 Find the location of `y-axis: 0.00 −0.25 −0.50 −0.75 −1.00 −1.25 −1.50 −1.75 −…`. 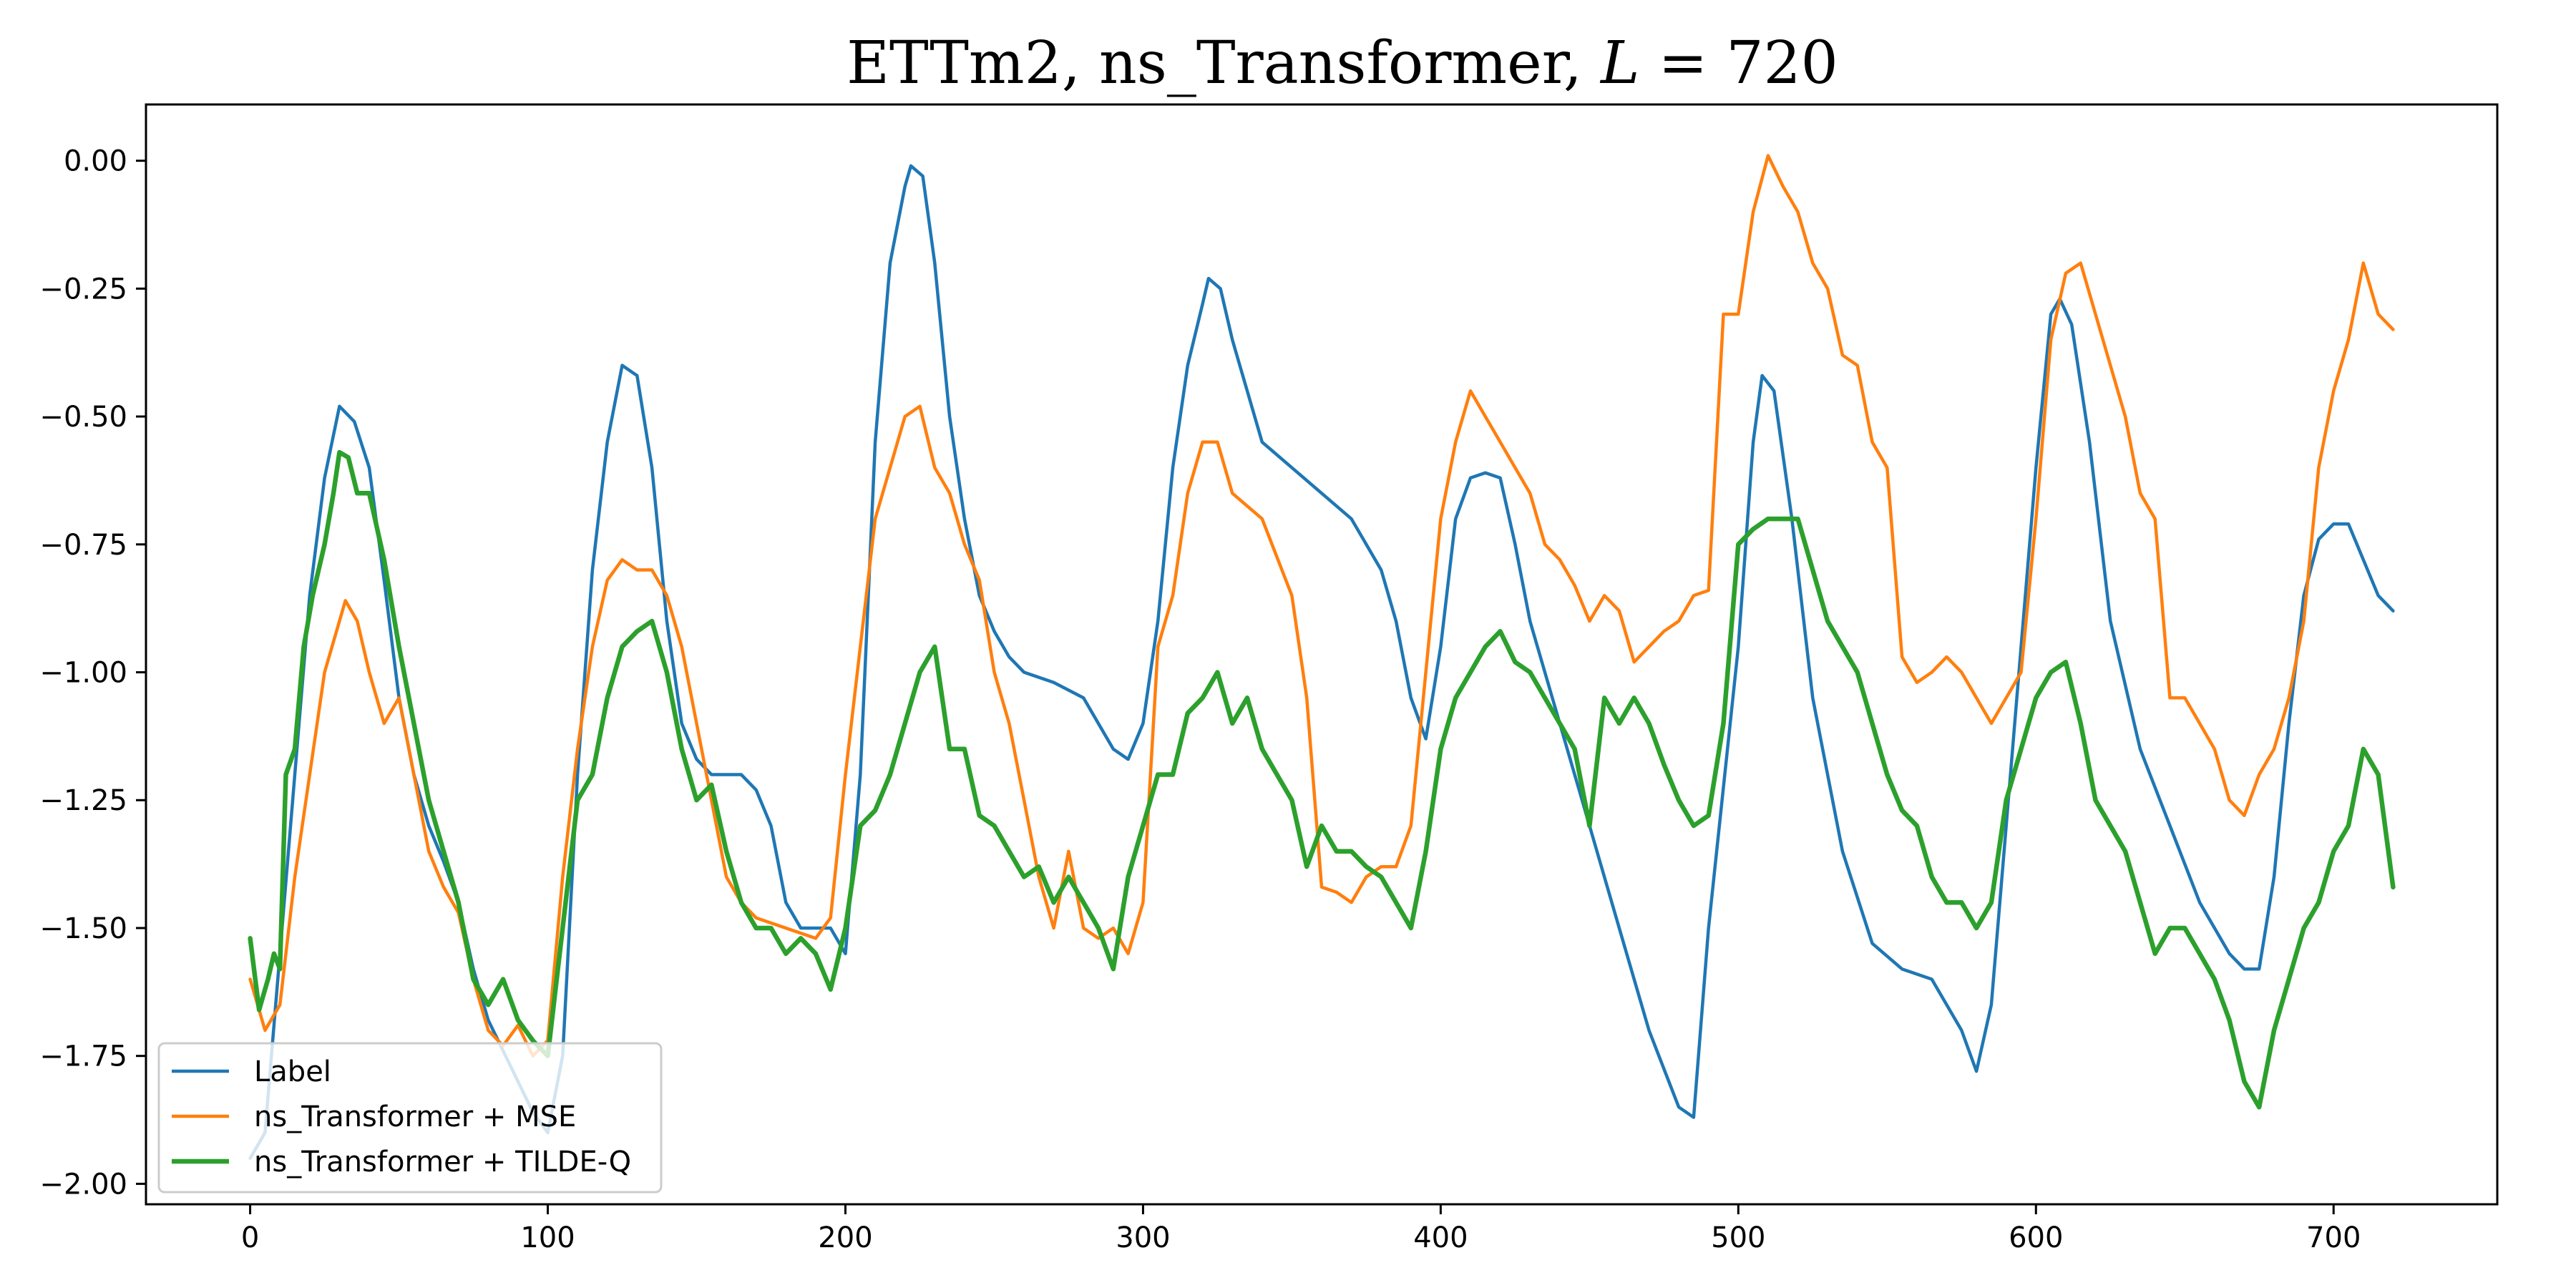

y-axis: 0.00 −0.25 −0.50 −0.75 −1.00 −1.25 −1.50 −1.75 −… is located at coordinates (92, 673).